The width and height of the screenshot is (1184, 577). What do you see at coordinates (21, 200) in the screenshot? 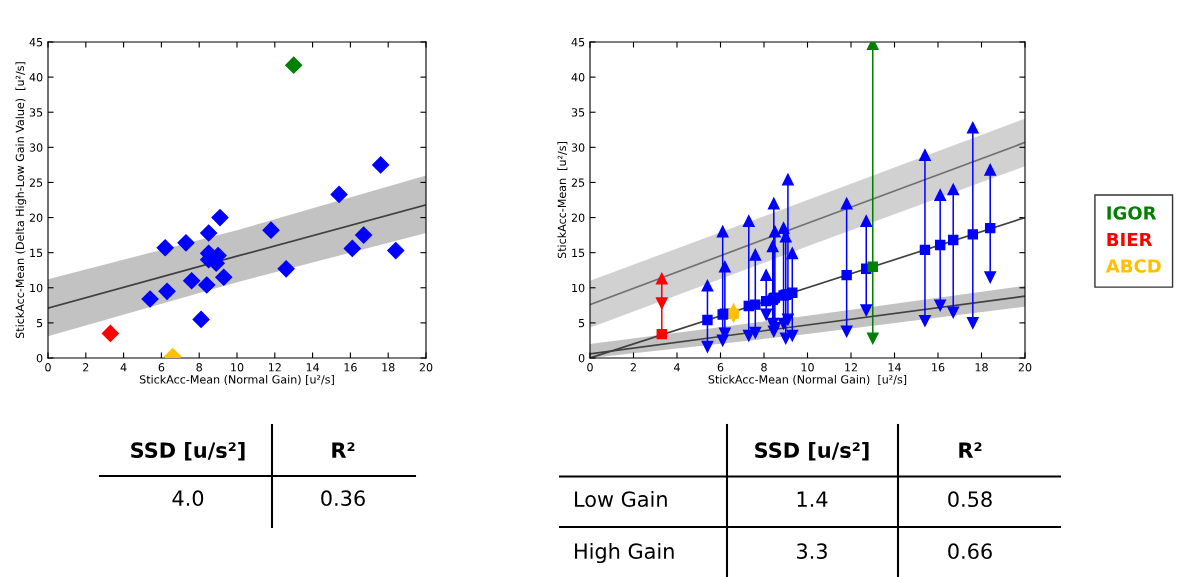
I see `y-axis-title: StickAcc-Mean (Delta High-Low Gain Value) [u²/s]` at bounding box center [21, 200].